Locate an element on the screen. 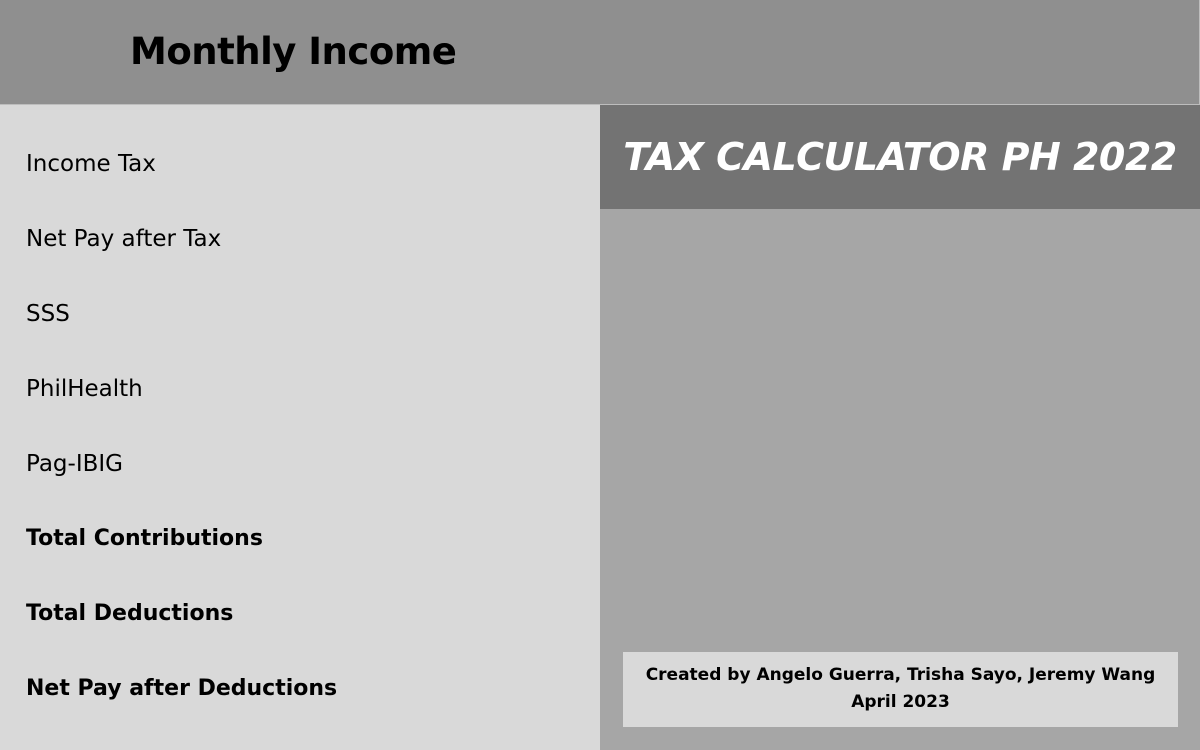  net-pay-after-deductions-label: Net Pay after Deductions is located at coordinates (182, 688).